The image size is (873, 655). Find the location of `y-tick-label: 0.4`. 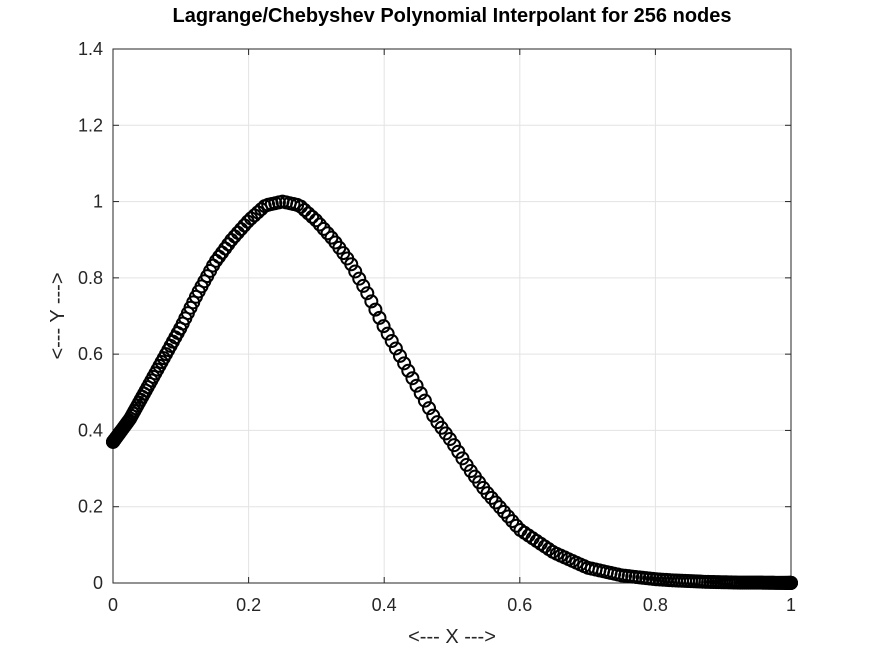

y-tick-label: 0.4 is located at coordinates (90, 430).